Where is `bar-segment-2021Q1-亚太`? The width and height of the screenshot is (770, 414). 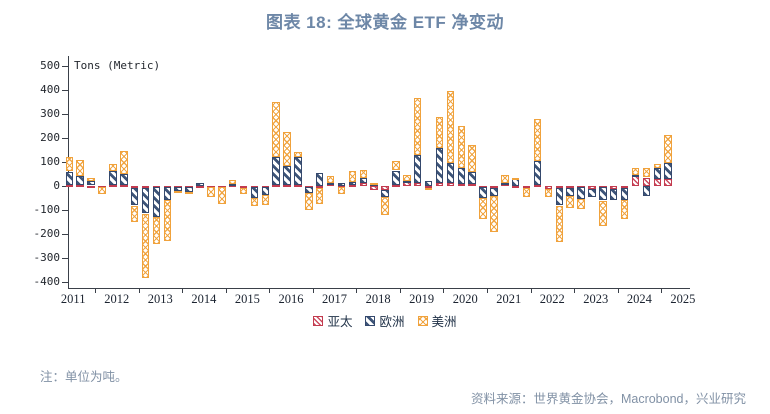 bar-segment-2021Q1-亚太 is located at coordinates (494, 187).